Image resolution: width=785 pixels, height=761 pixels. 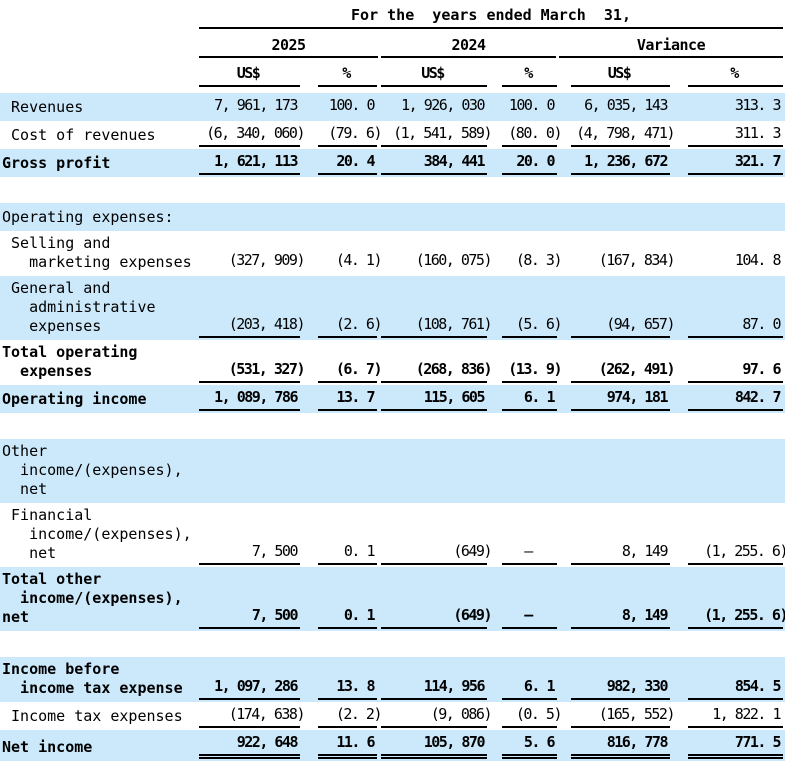 I want to click on value-text: 8, 149, so click(x=645, y=551).